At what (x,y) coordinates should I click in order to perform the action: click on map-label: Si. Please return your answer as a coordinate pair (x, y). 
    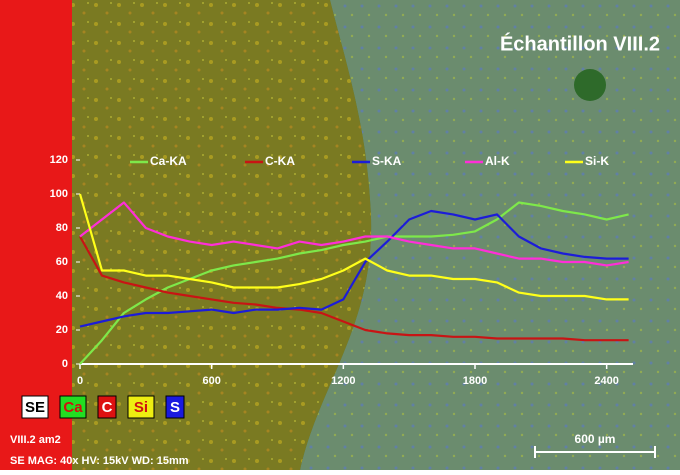
    Looking at the image, I should click on (141, 407).